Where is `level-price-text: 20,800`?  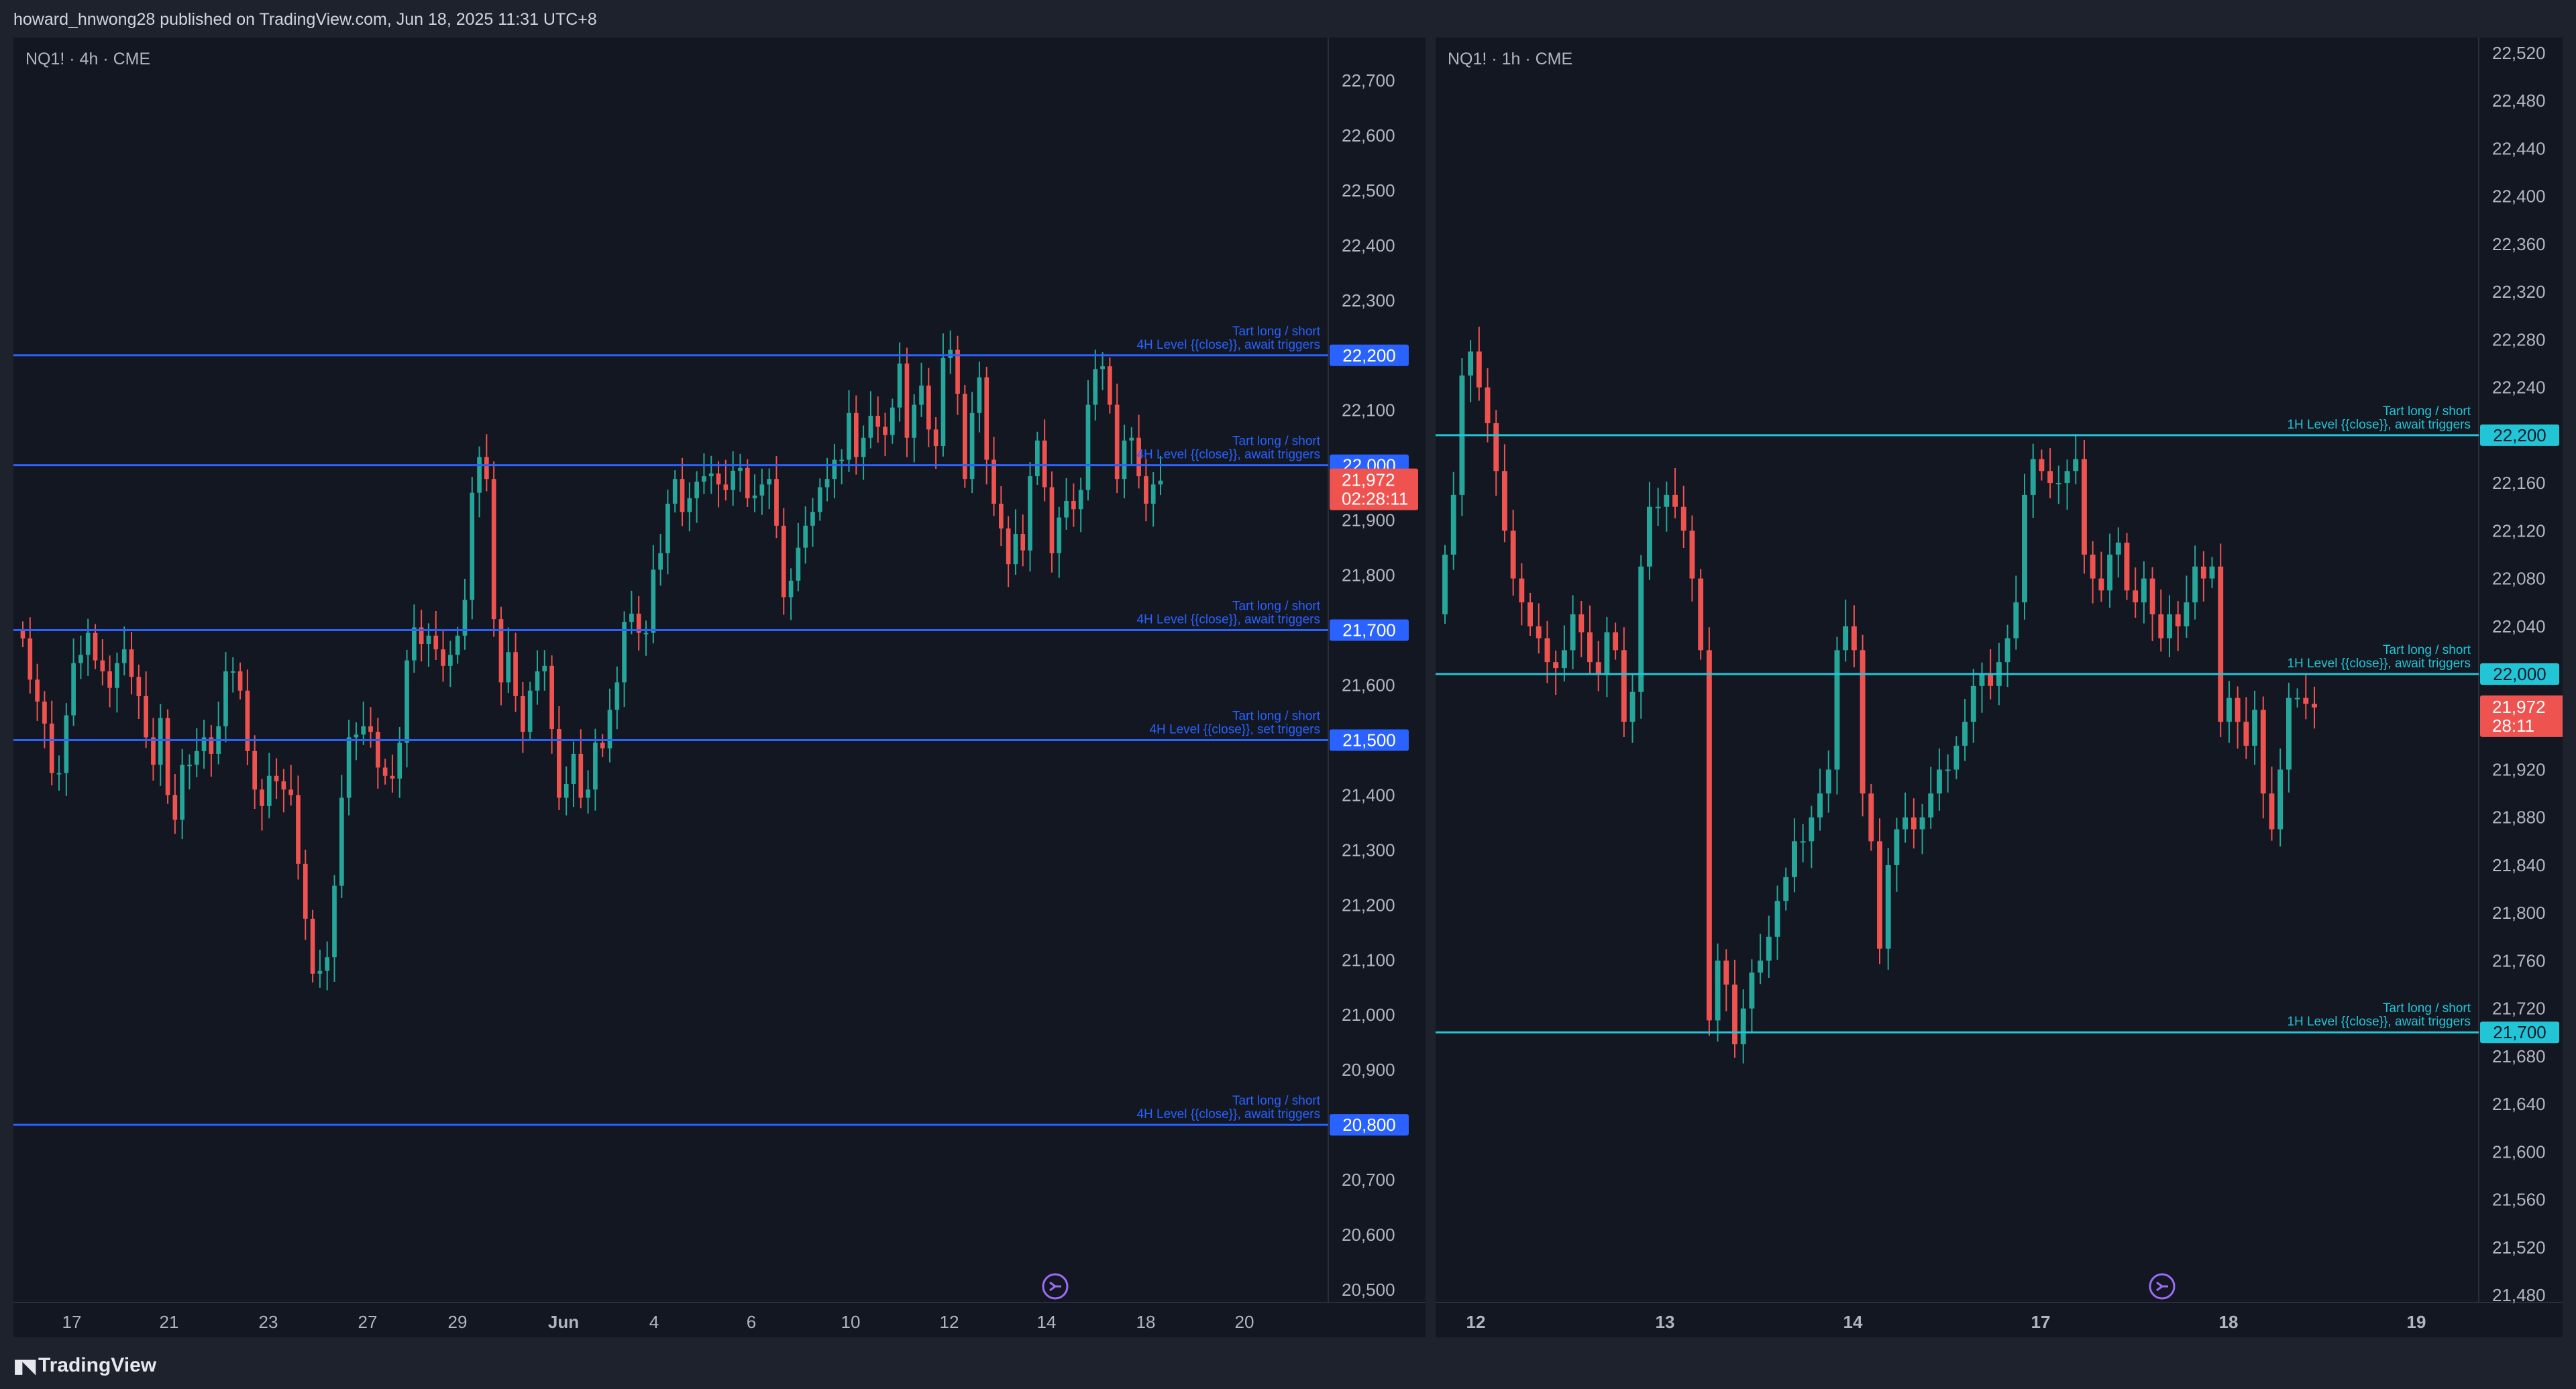 level-price-text: 20,800 is located at coordinates (1369, 1125).